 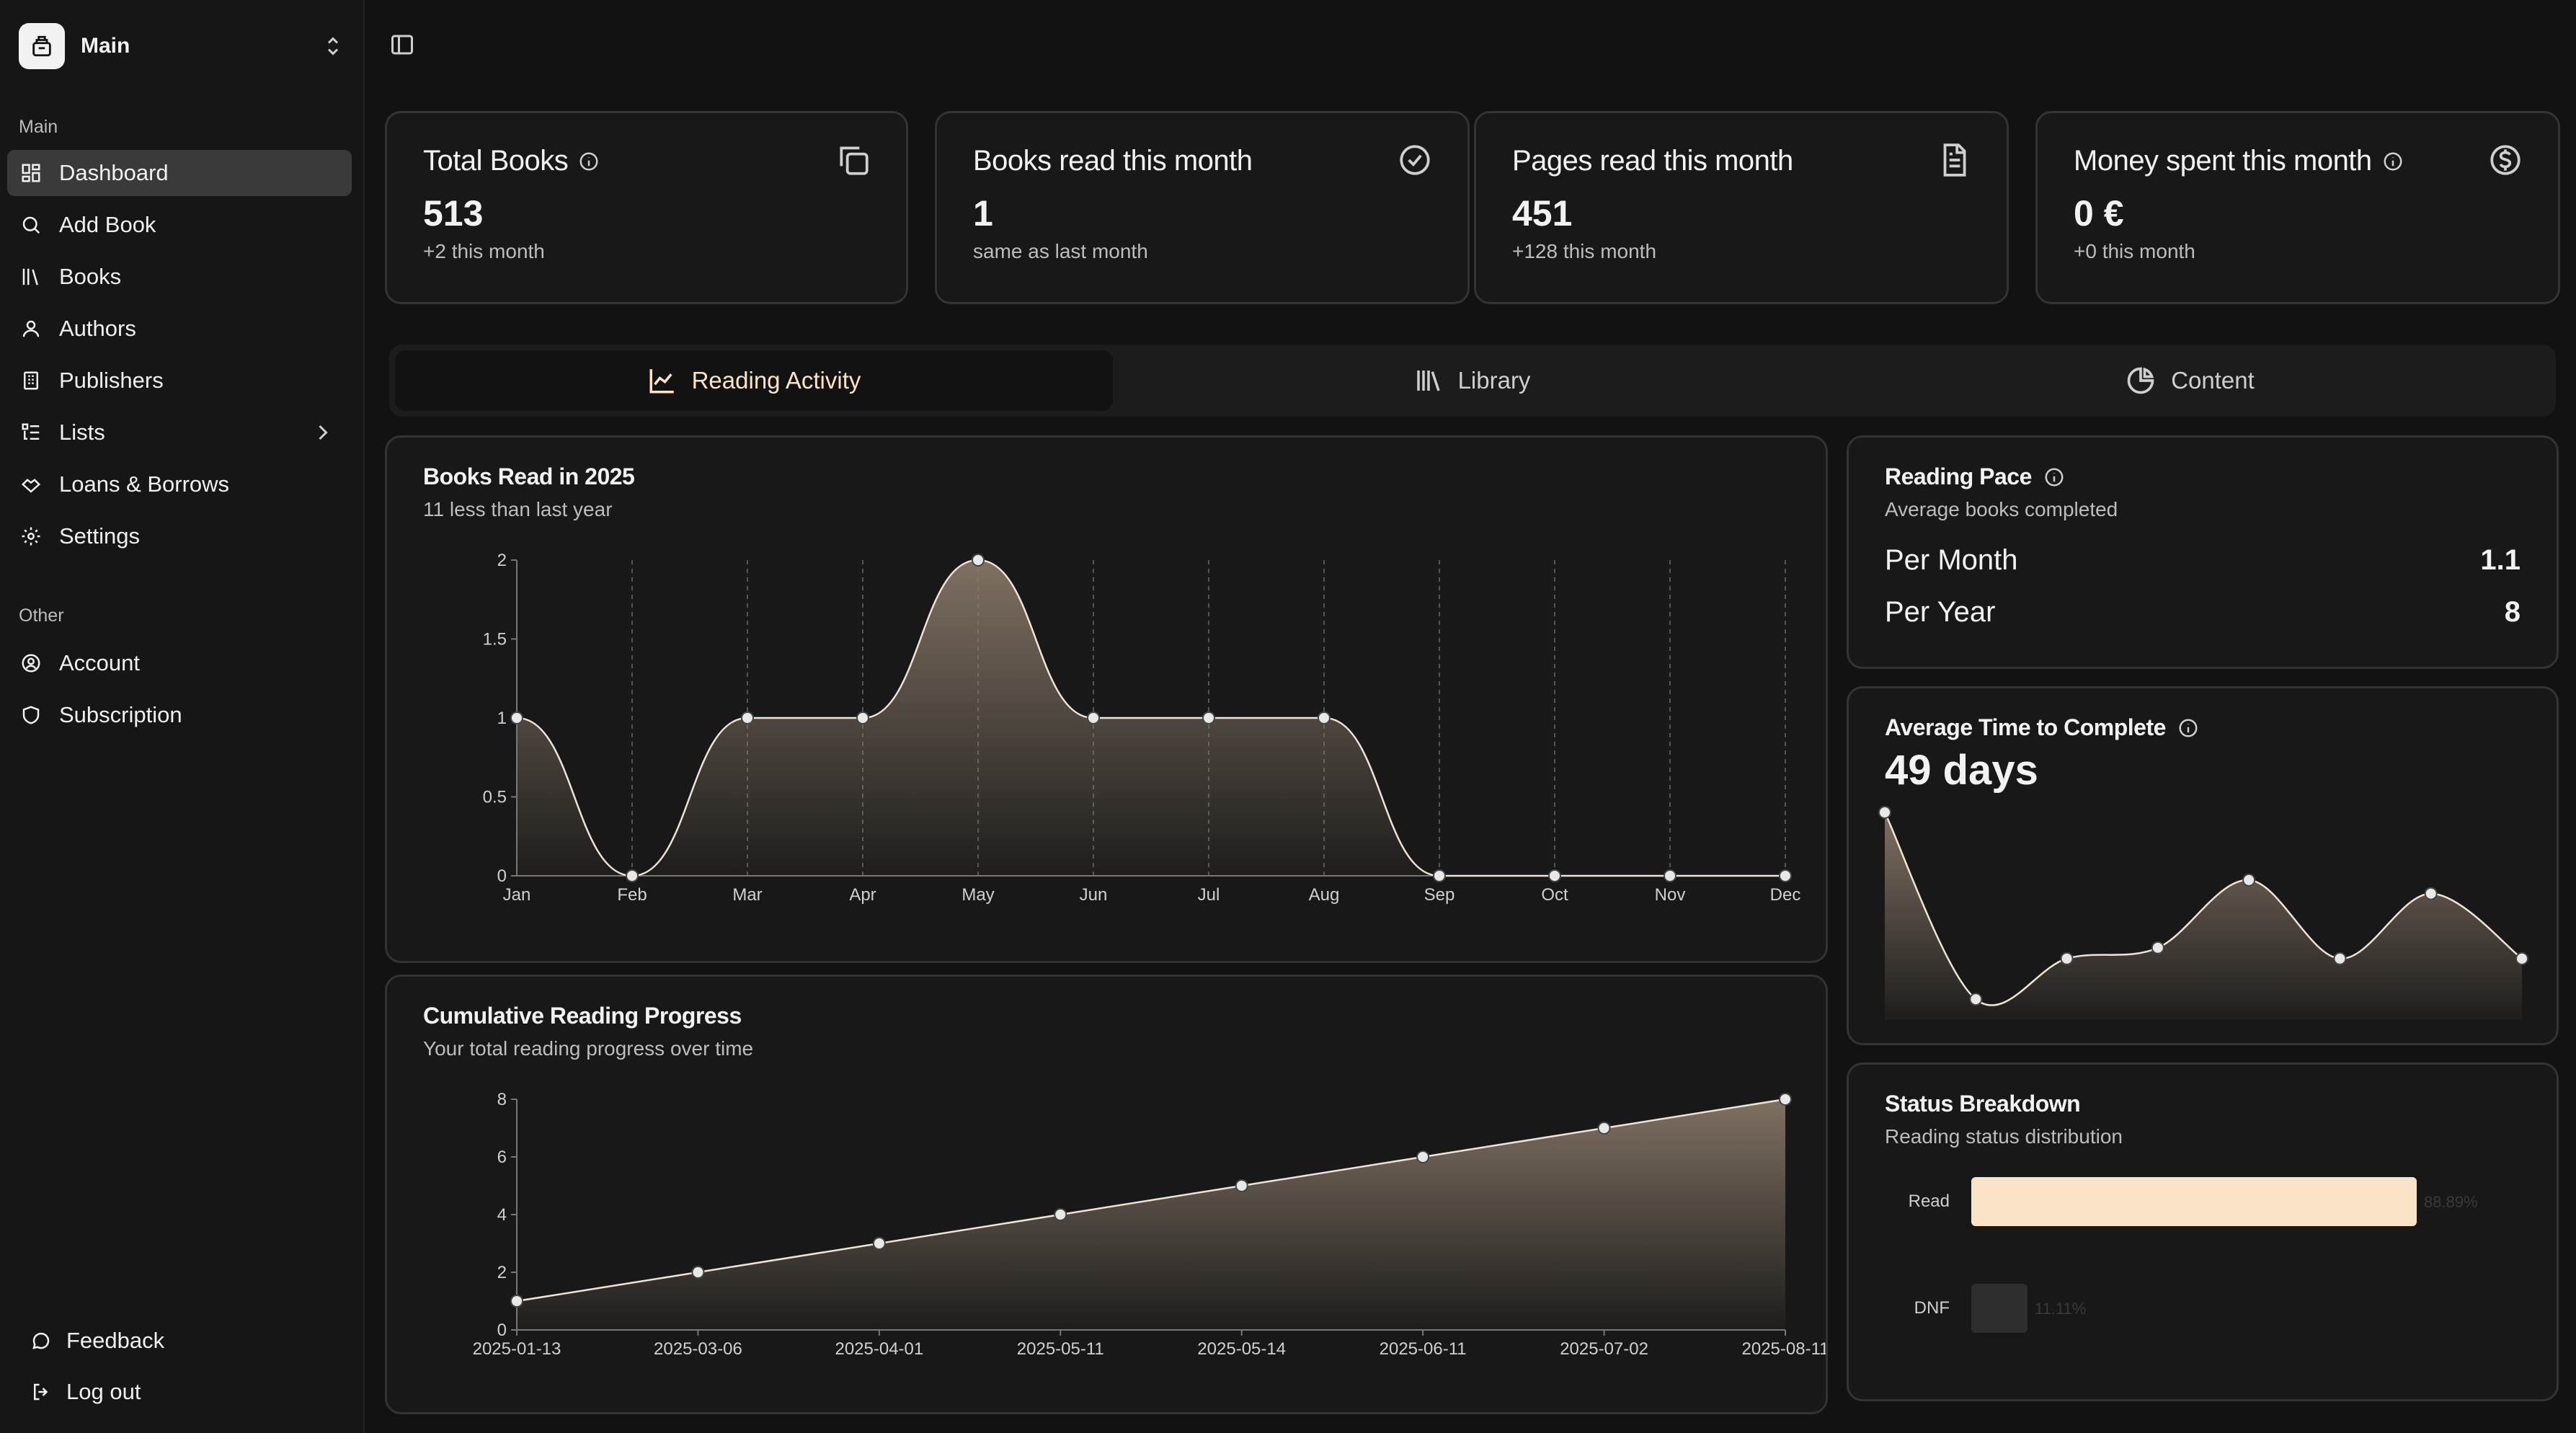 I want to click on tab-reading-activity: Reading Activity, so click(x=754, y=380).